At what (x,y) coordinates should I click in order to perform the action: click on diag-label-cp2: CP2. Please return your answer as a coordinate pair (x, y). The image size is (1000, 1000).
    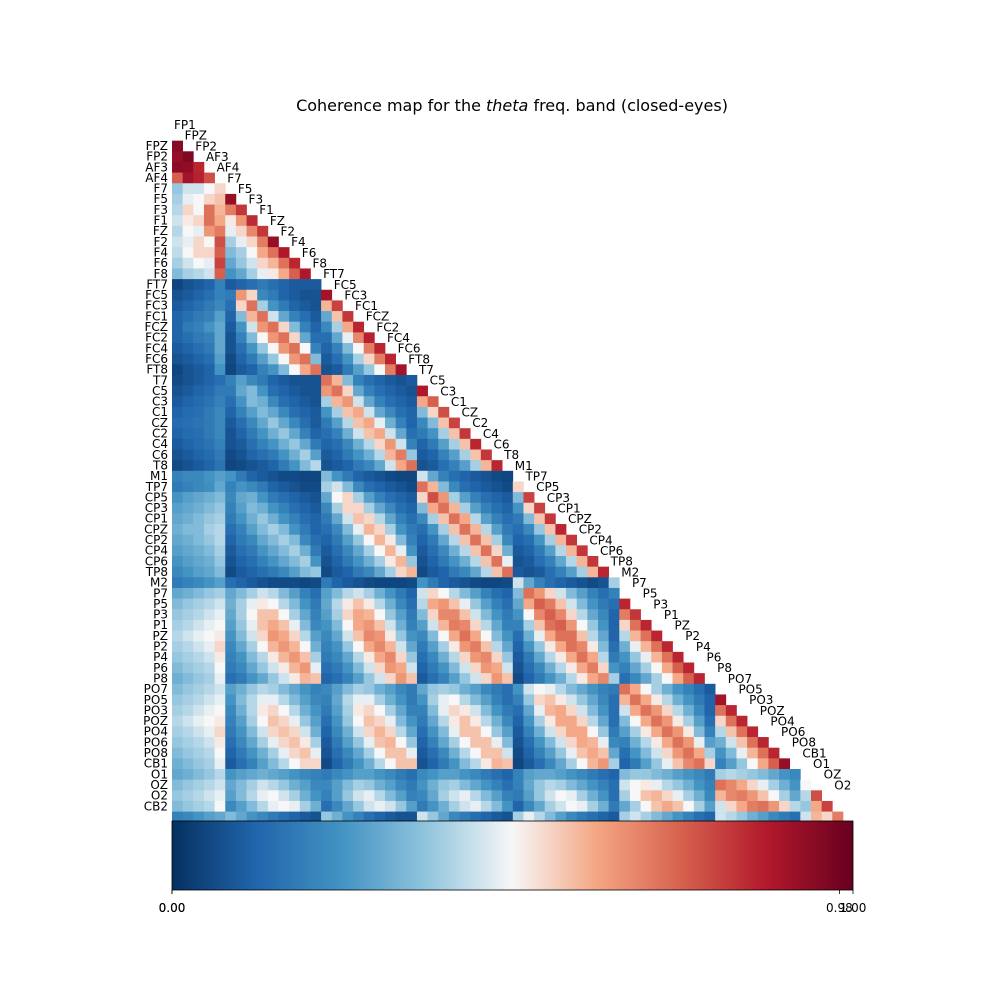
    Looking at the image, I should click on (590, 530).